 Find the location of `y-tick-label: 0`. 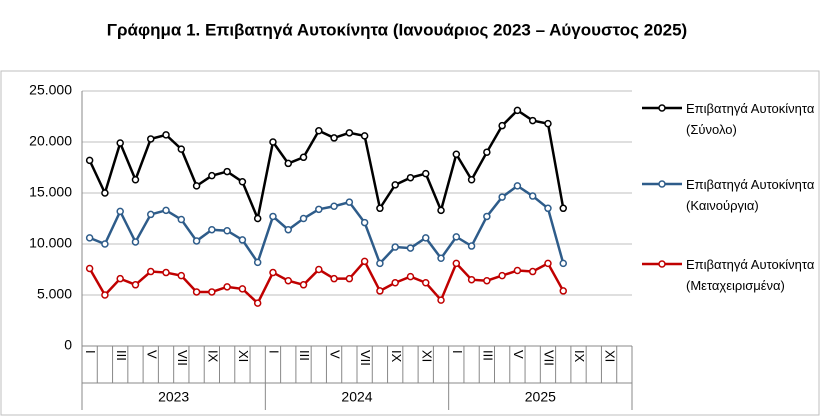

y-tick-label: 0 is located at coordinates (68, 345).